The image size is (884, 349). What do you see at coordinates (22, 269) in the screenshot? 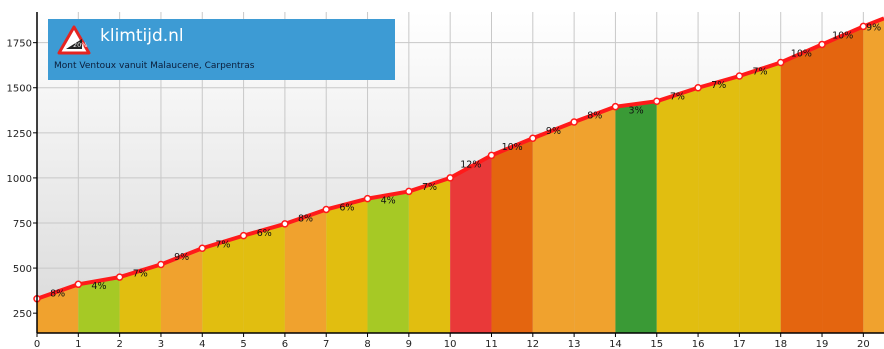
I see `y-tick-label: 500` at bounding box center [22, 269].